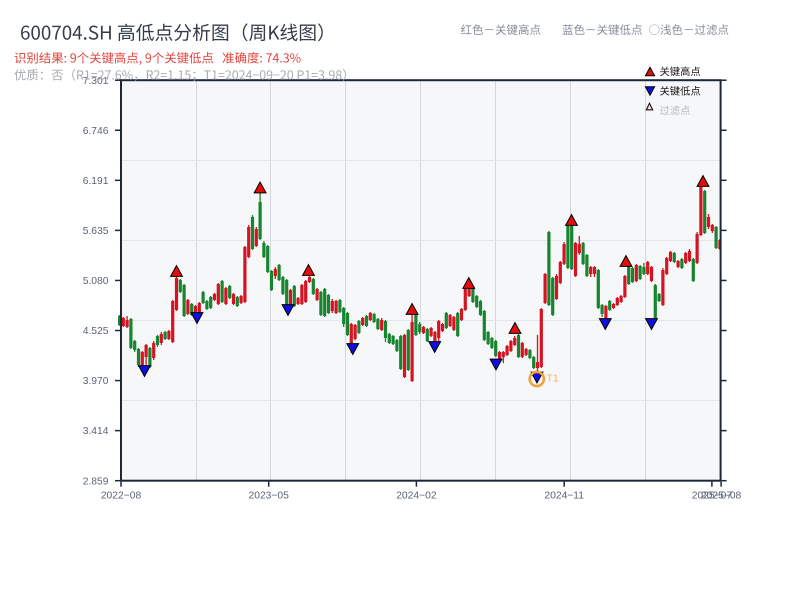  I want to click on svg-text: T1, so click(553, 379).